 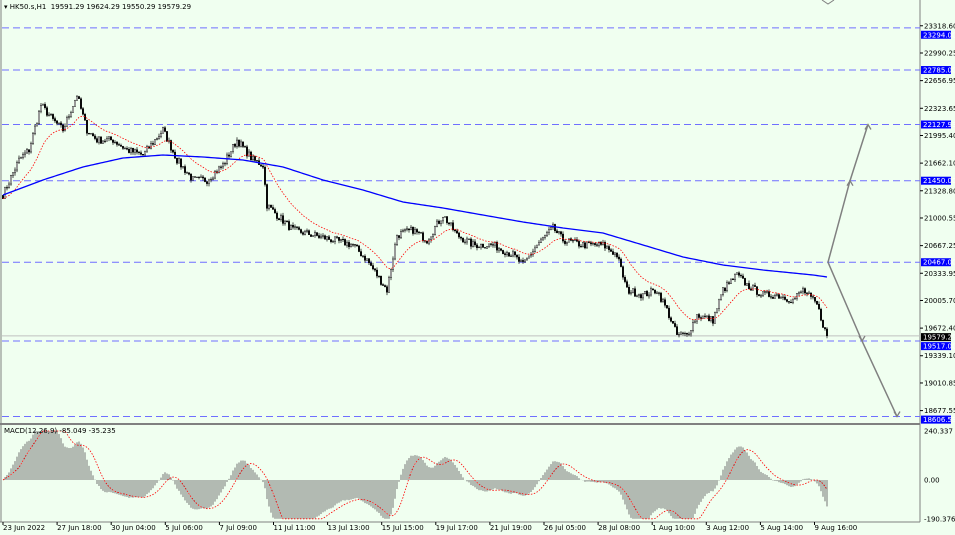 What do you see at coordinates (727, 528) in the screenshot?
I see `x-tick-label: 3 Aug 12:00` at bounding box center [727, 528].